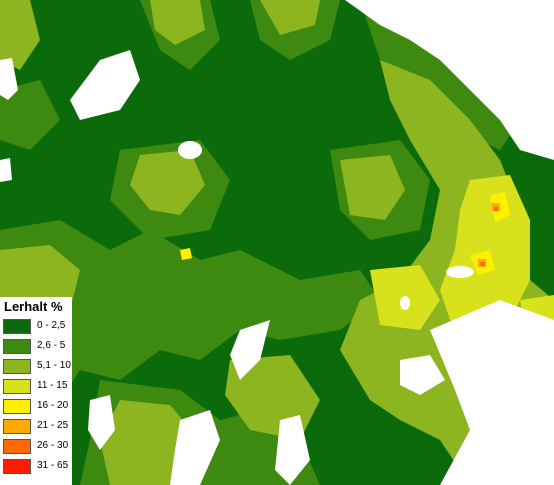  What do you see at coordinates (53, 405) in the screenshot?
I see `legend-label: 16 - 20` at bounding box center [53, 405].